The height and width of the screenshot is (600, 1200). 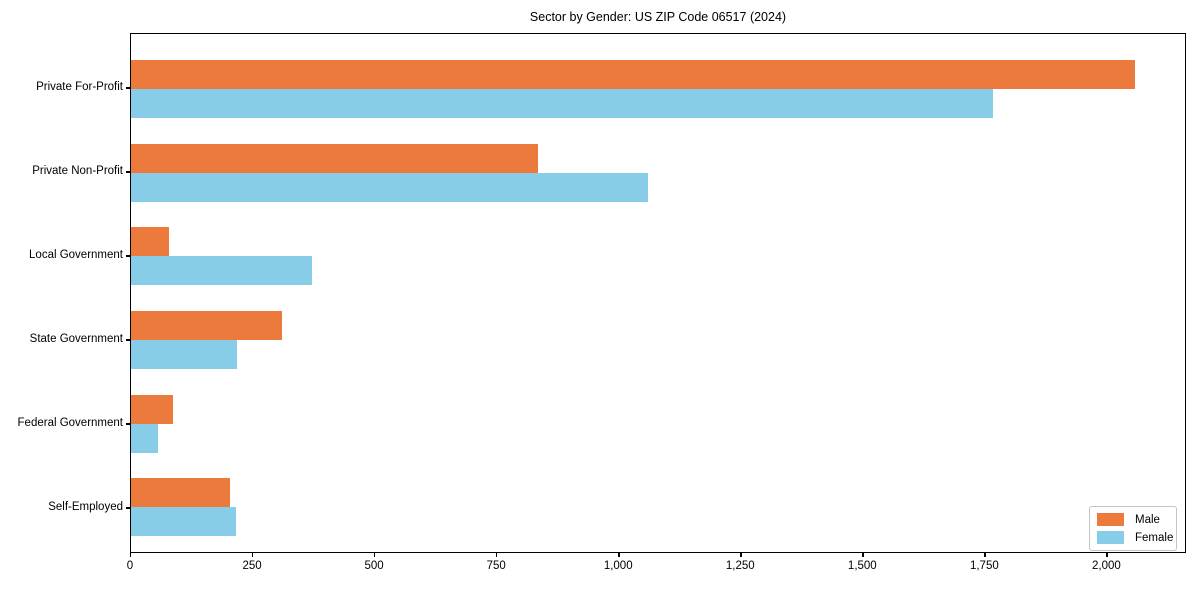 I want to click on category-label: State Government, so click(x=76, y=339).